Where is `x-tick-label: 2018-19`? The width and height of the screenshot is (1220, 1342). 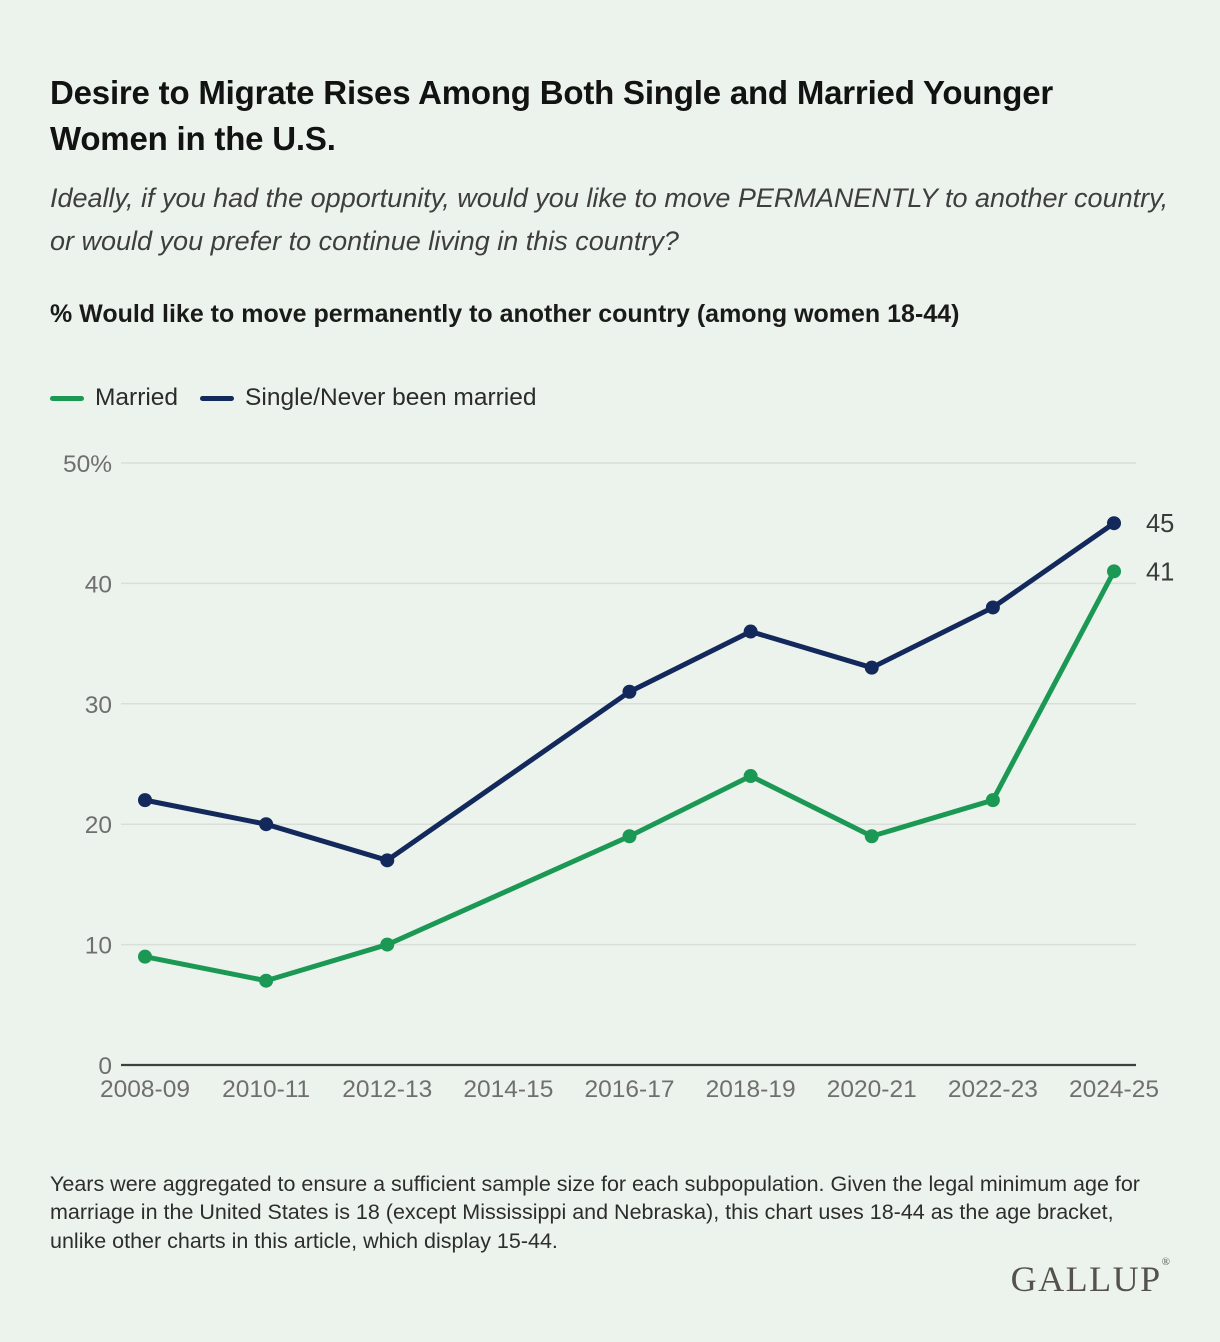
x-tick-label: 2018-19 is located at coordinates (751, 1089).